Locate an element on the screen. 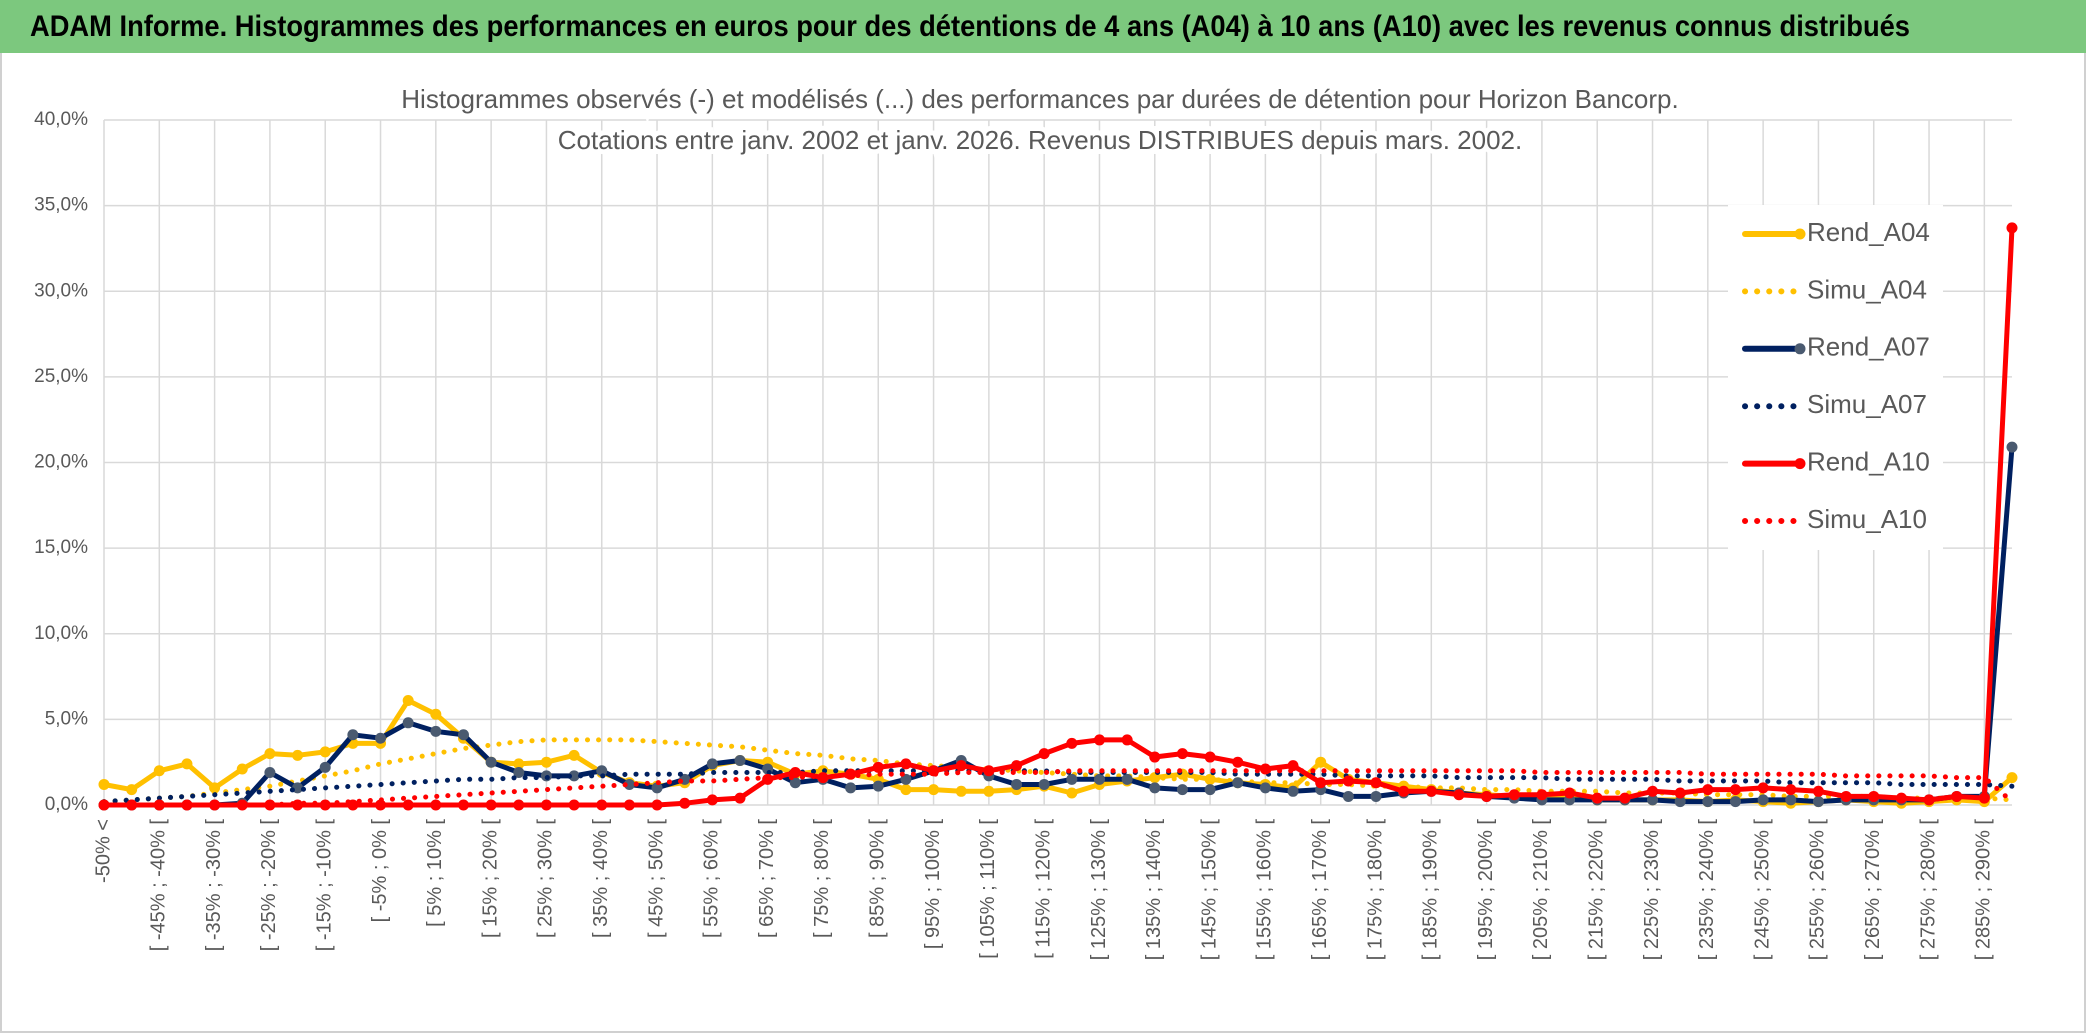  x-tick-label: [ 215% ; 220% [ is located at coordinates (1596, 890).